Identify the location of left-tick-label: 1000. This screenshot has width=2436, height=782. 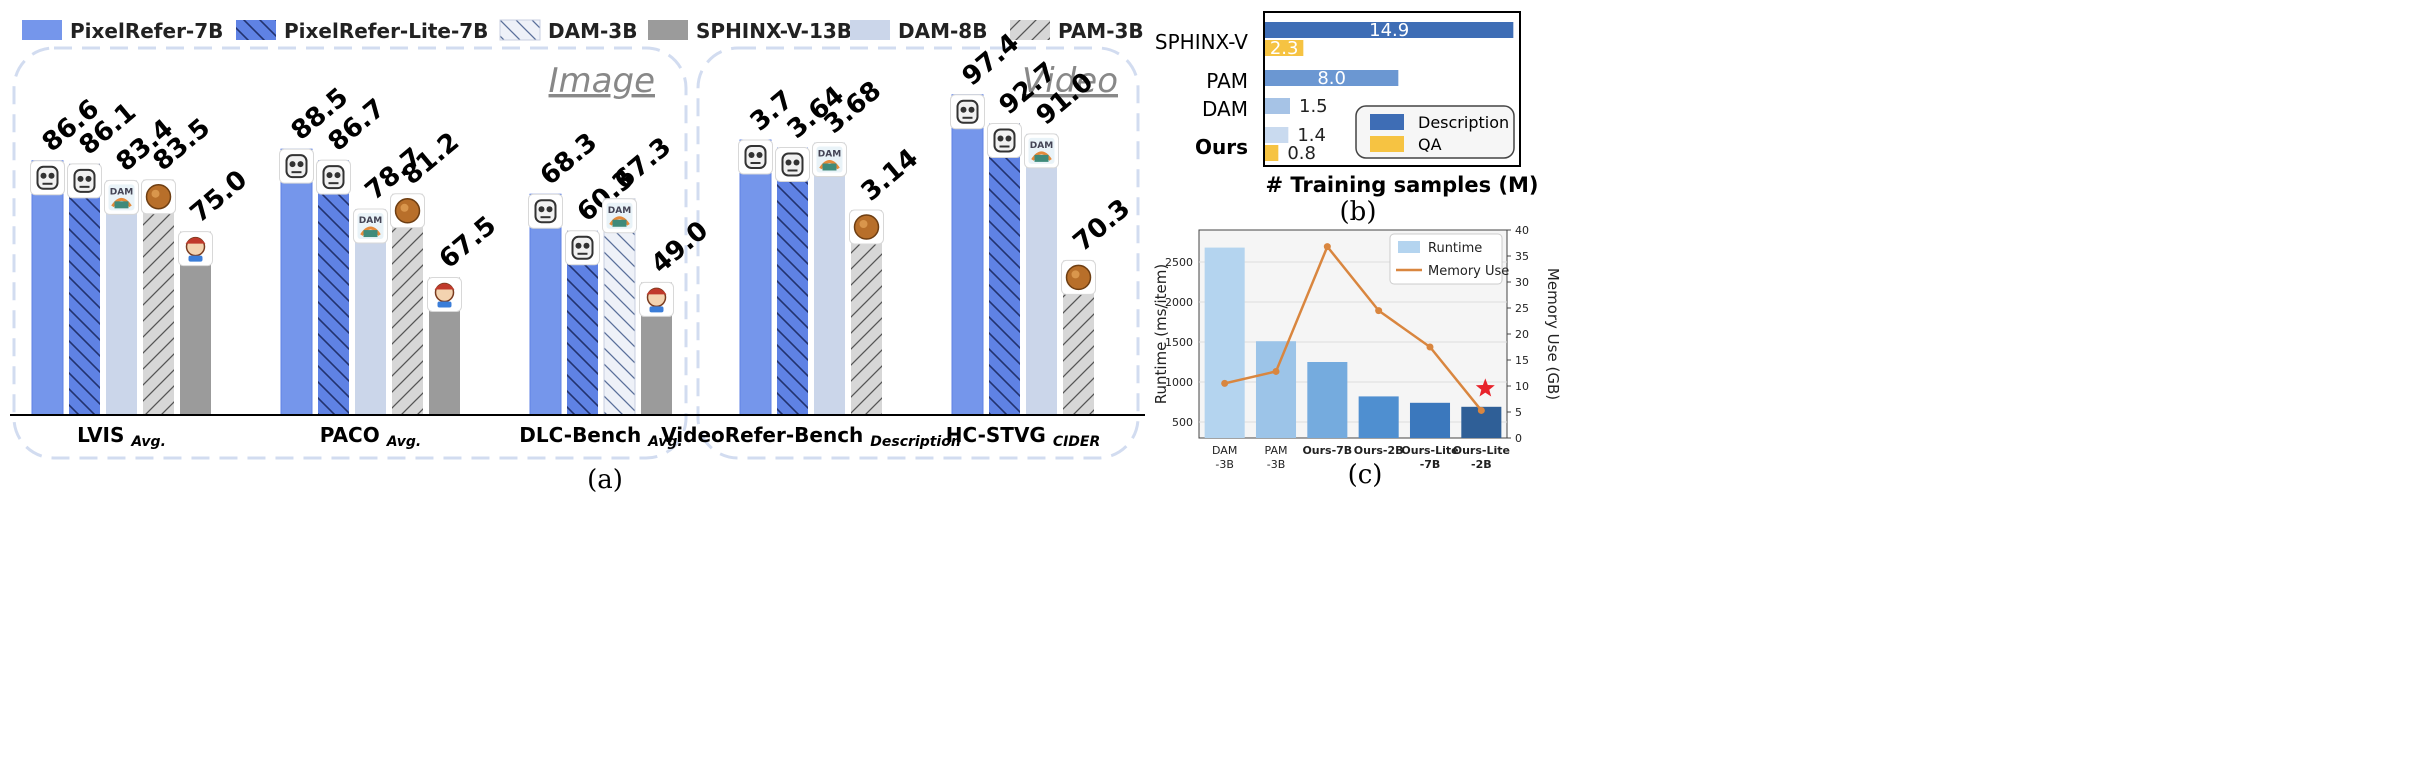
(1179, 382).